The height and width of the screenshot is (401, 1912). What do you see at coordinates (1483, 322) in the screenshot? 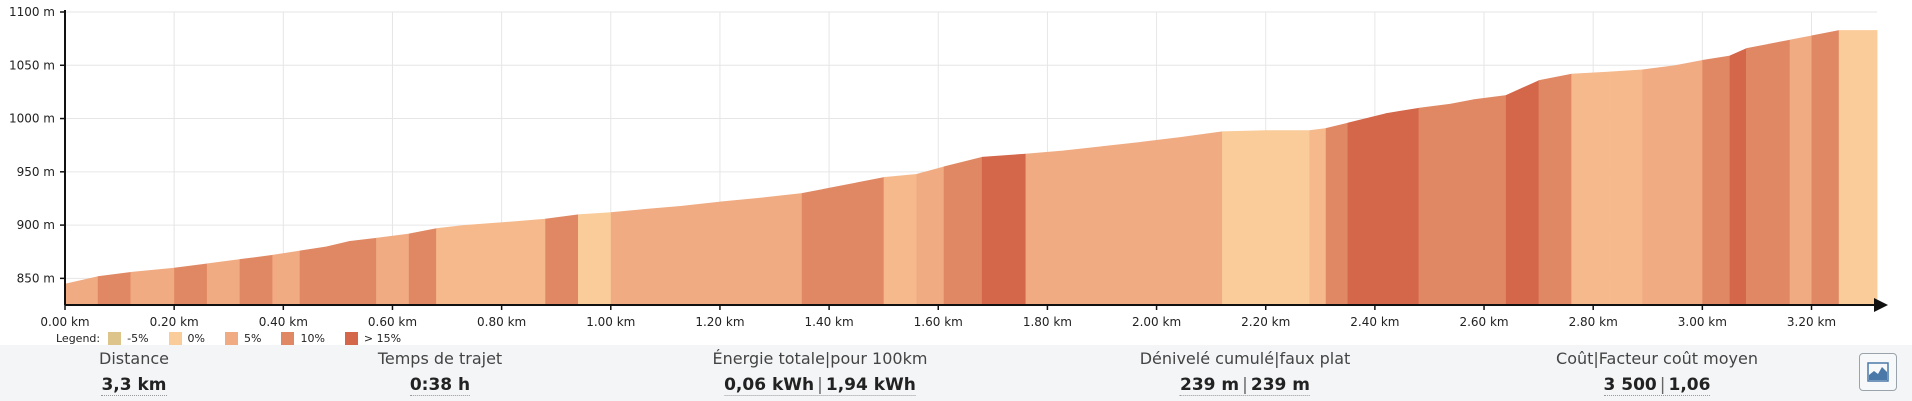
I see `x-tick-label: 2.60 km` at bounding box center [1483, 322].